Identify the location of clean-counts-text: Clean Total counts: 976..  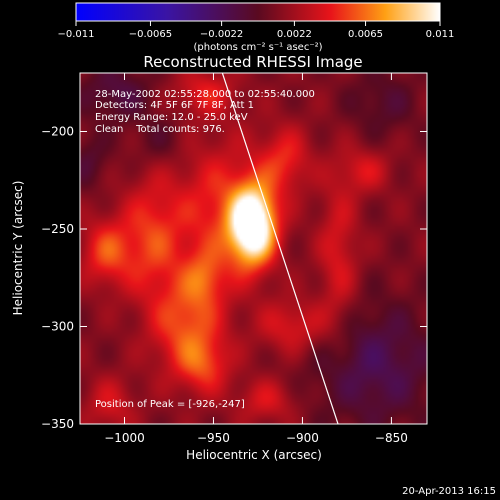
(160, 129).